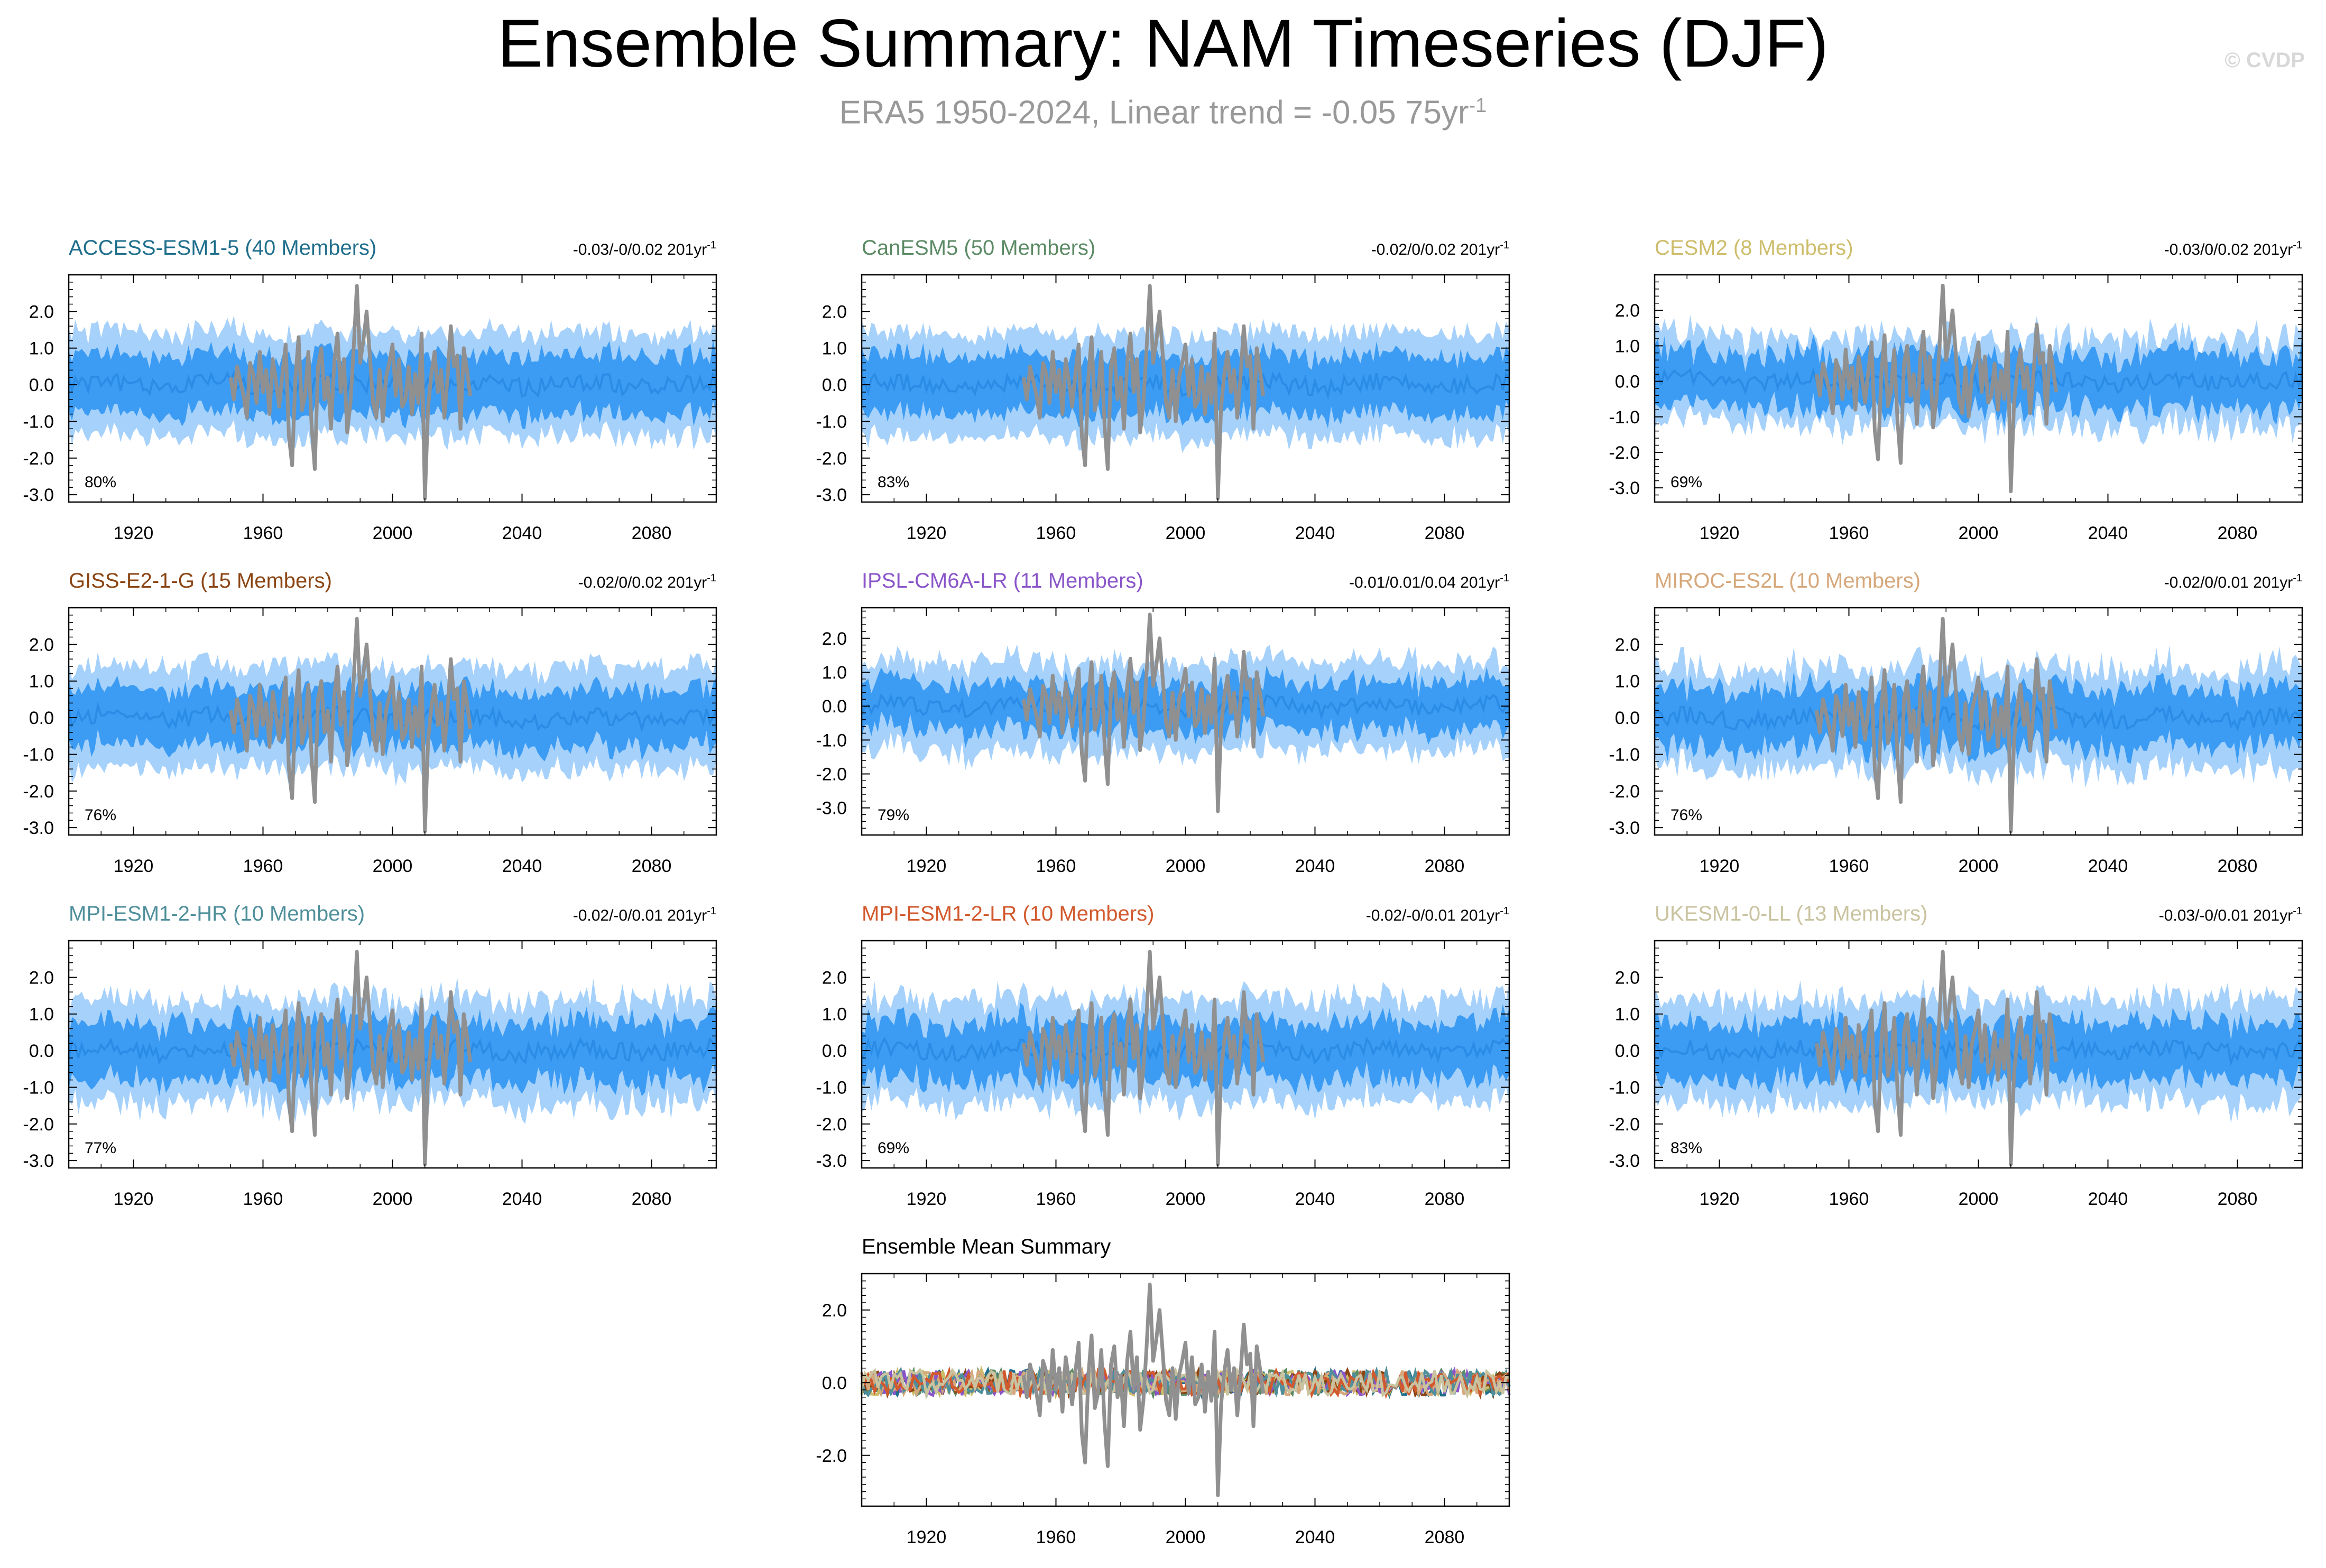 The height and width of the screenshot is (1568, 2326). Describe the element at coordinates (2233, 581) in the screenshot. I see `trend-label: -0.02/0/0.01 201yr-1` at that location.